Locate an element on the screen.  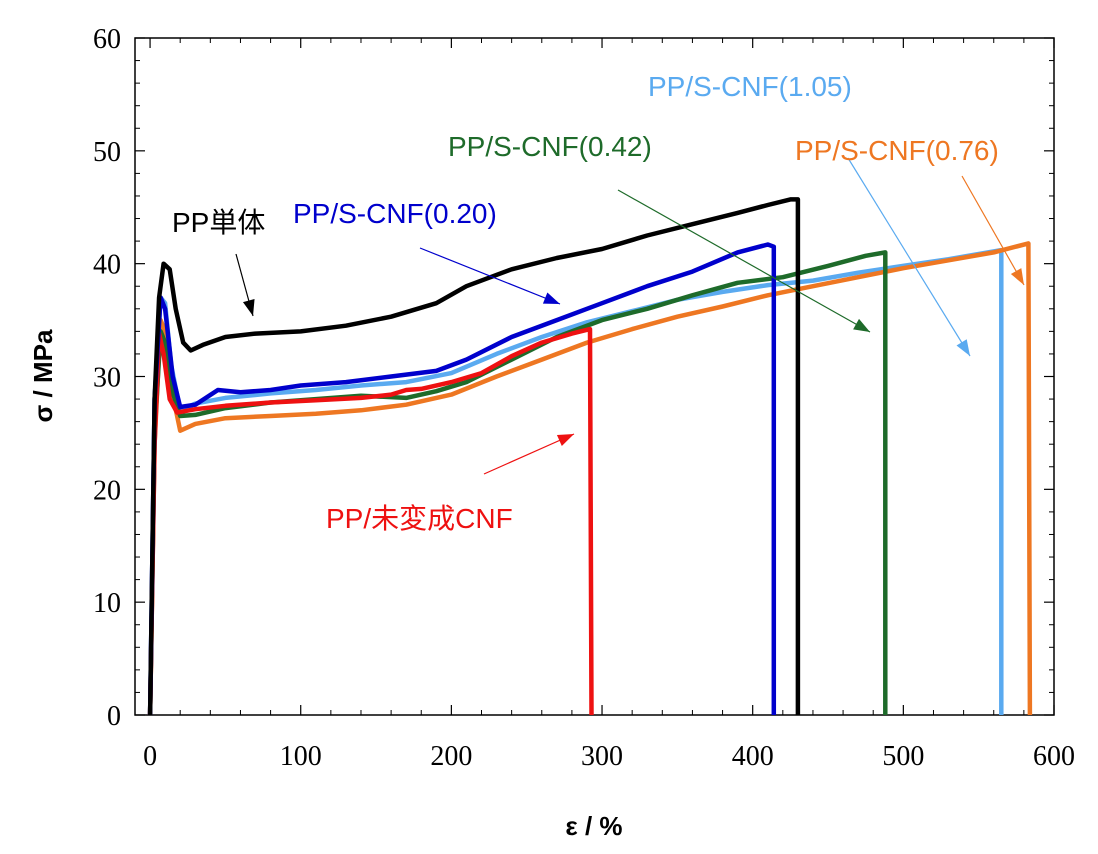
x-tick-label: 100 is located at coordinates (301, 756).